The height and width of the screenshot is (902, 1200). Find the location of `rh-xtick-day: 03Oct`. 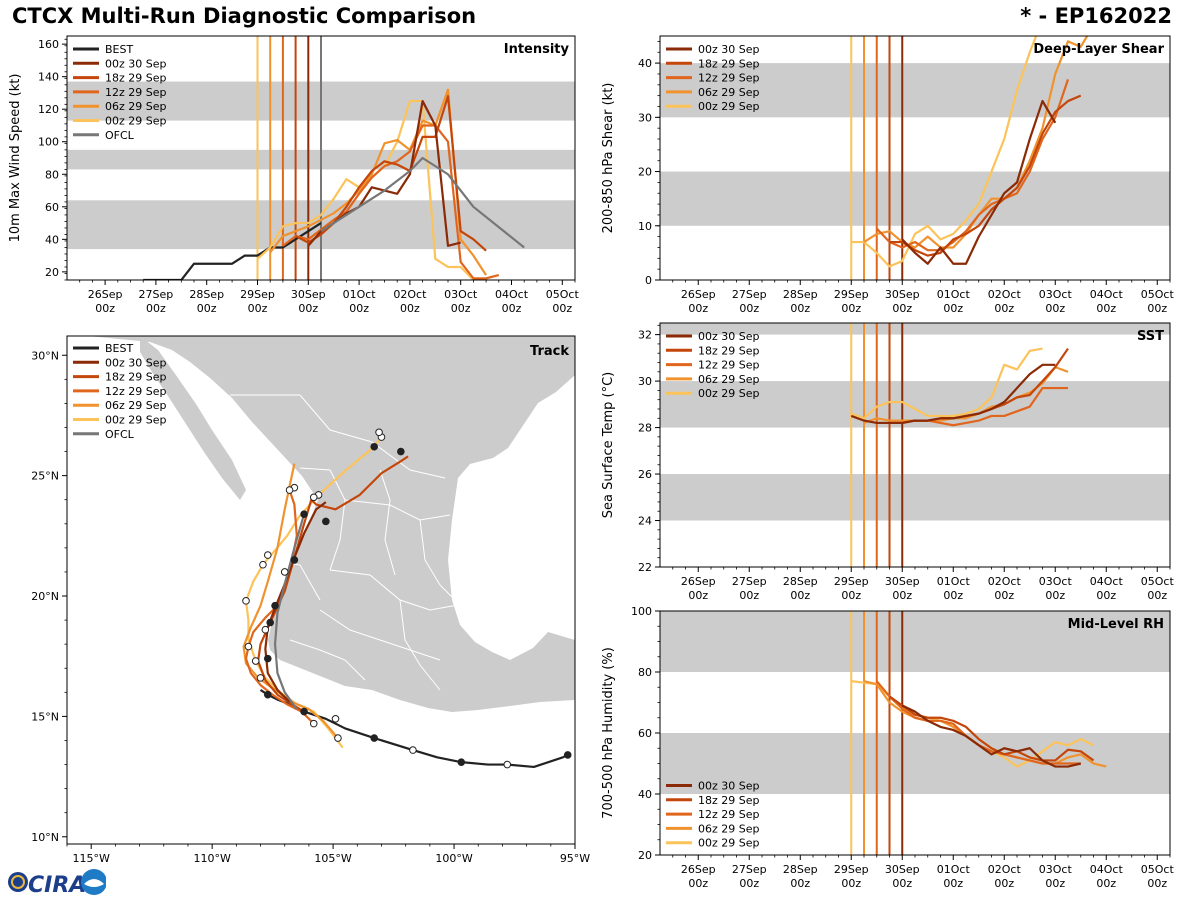

rh-xtick-day: 03Oct is located at coordinates (1056, 869).